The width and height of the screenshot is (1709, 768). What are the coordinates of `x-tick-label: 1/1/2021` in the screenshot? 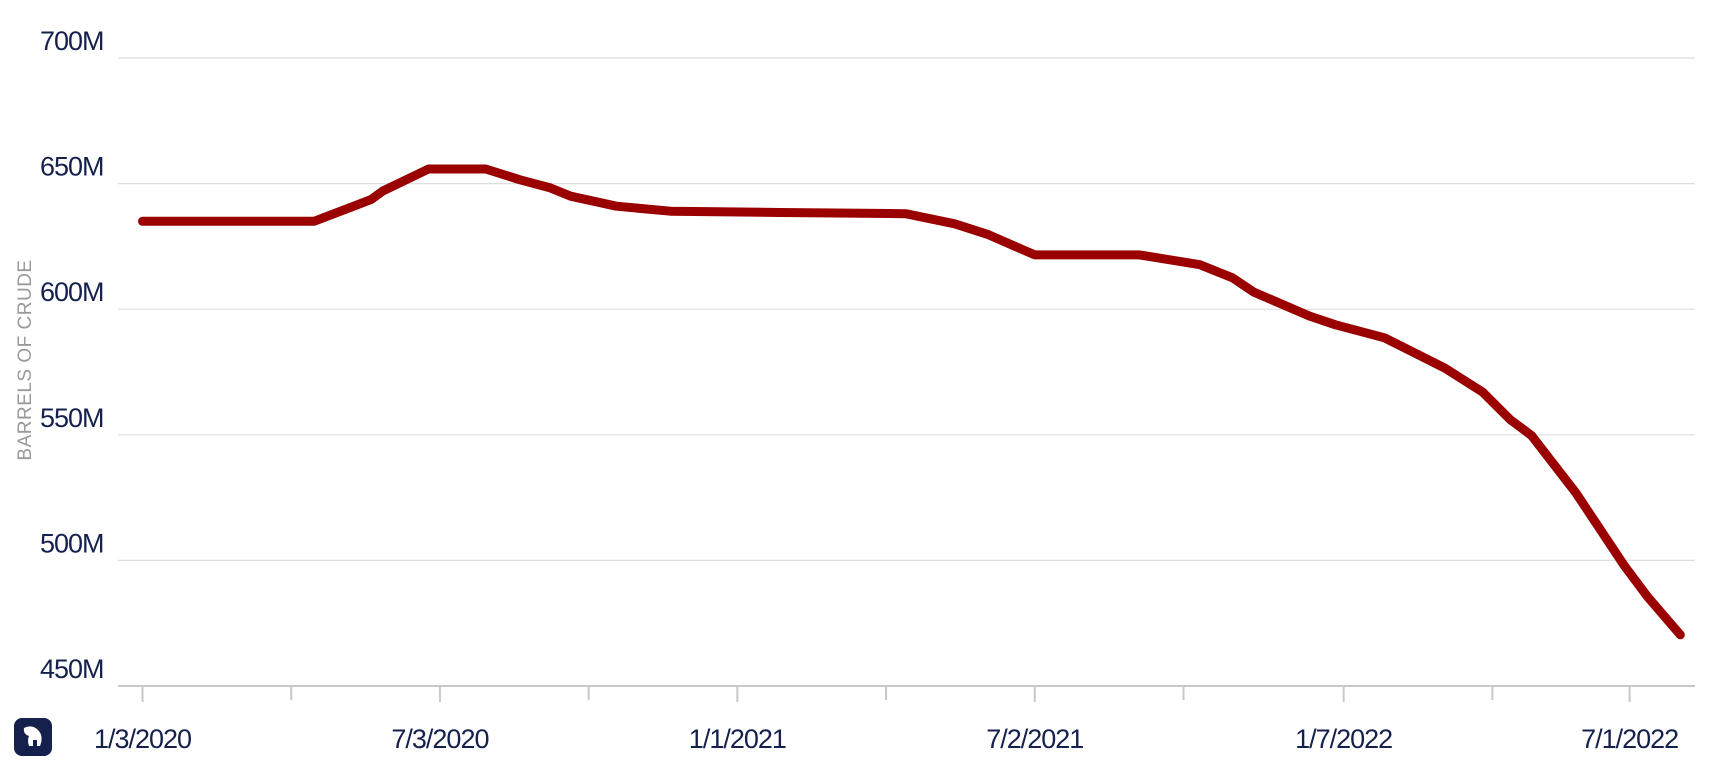 It's located at (737, 739).